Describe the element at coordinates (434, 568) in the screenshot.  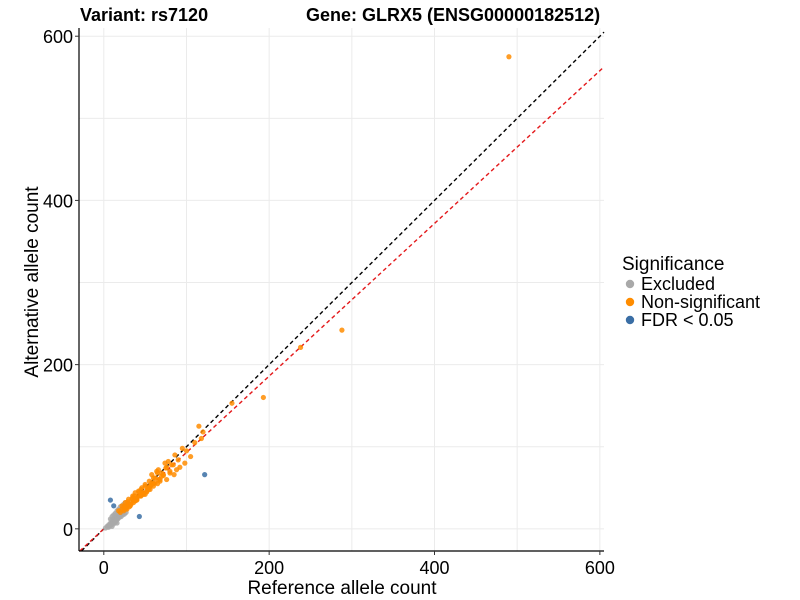
I see `x-tick-label: 400` at that location.